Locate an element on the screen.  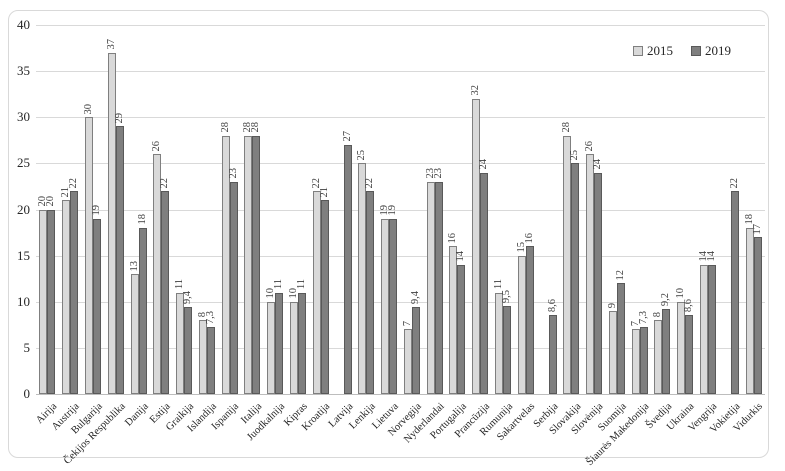
bar-value-label: 29 is located at coordinates (119, 118).